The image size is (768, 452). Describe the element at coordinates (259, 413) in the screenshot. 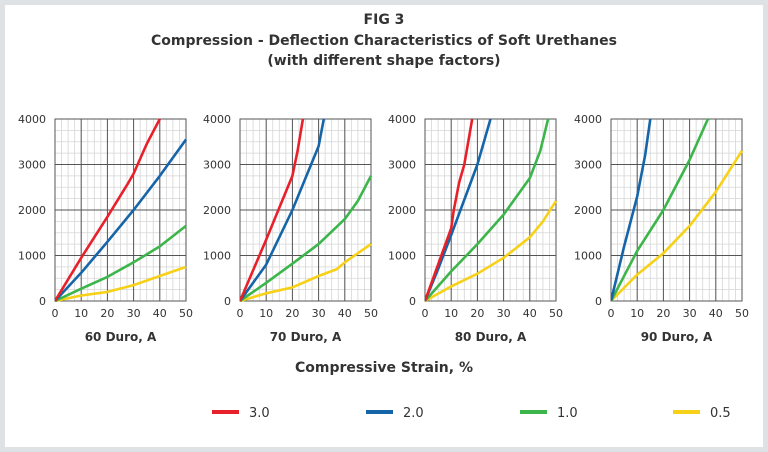

I see `legend-label: 3.0` at that location.